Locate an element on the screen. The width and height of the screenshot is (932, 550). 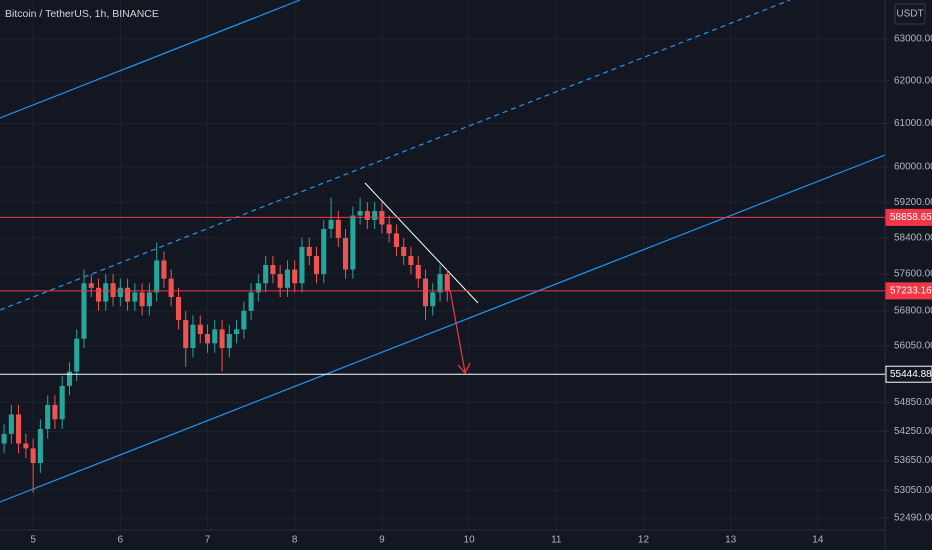
currency-button is located at coordinates (910, 14).